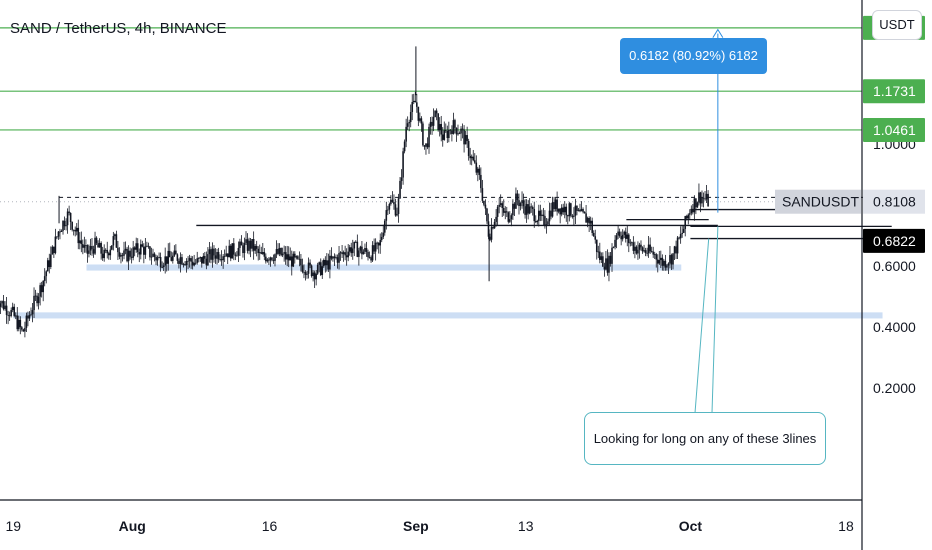 This screenshot has height=550, width=932. What do you see at coordinates (897, 25) in the screenshot?
I see `currency-button: USDT` at bounding box center [897, 25].